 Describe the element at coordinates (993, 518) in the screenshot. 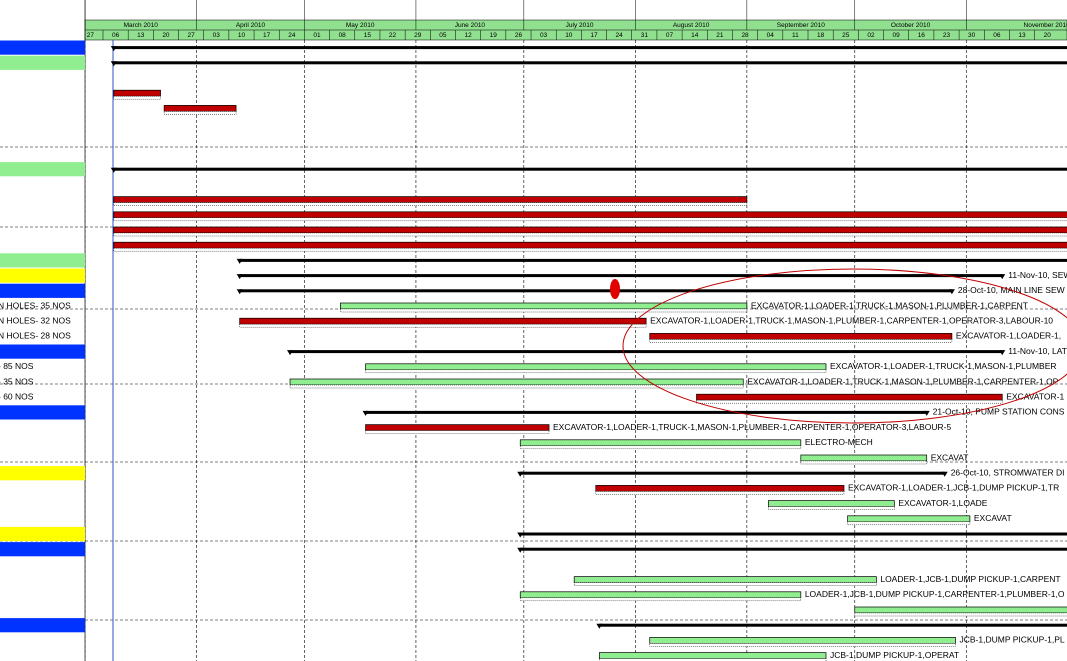

I see `bar-text: EXCAVAT` at that location.